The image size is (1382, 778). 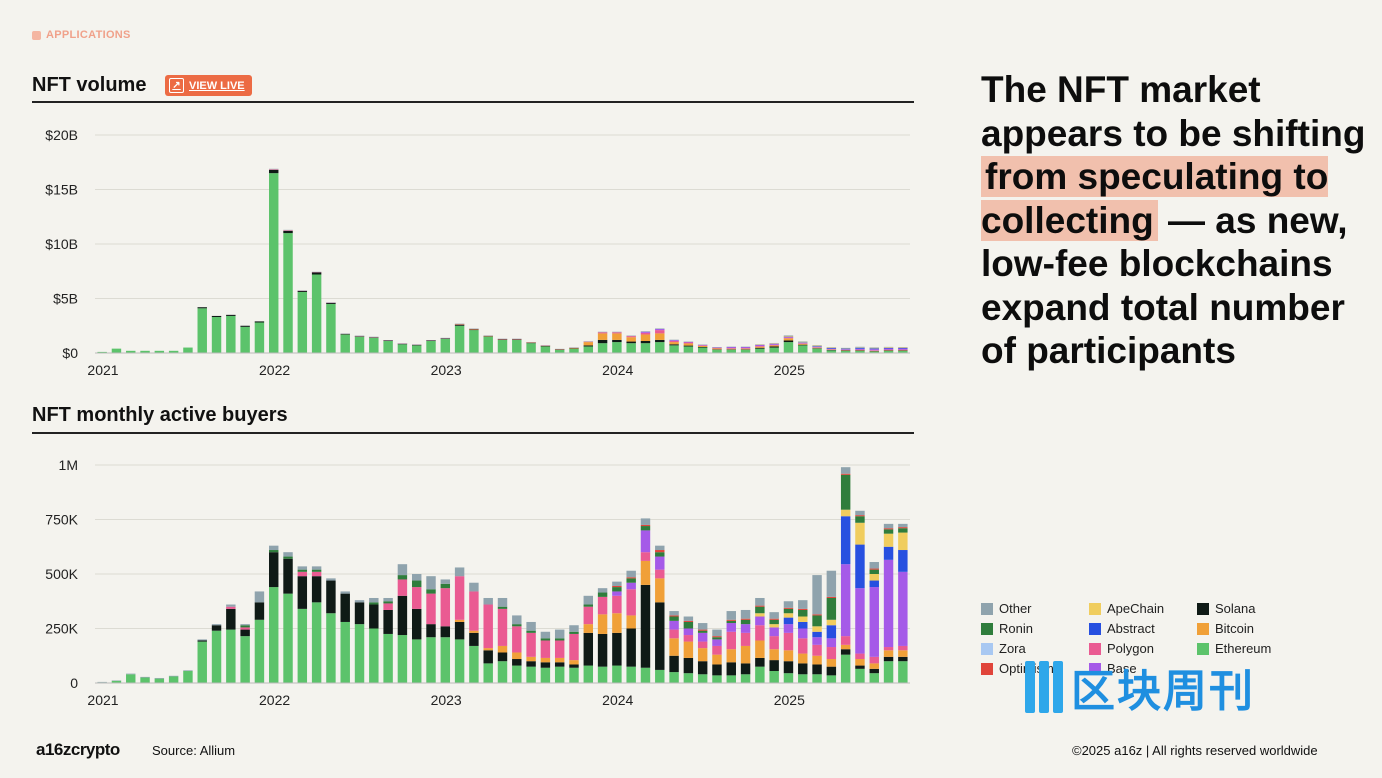 I want to click on legend-item-bitcoin: Bitcoin, so click(x=1251, y=628).